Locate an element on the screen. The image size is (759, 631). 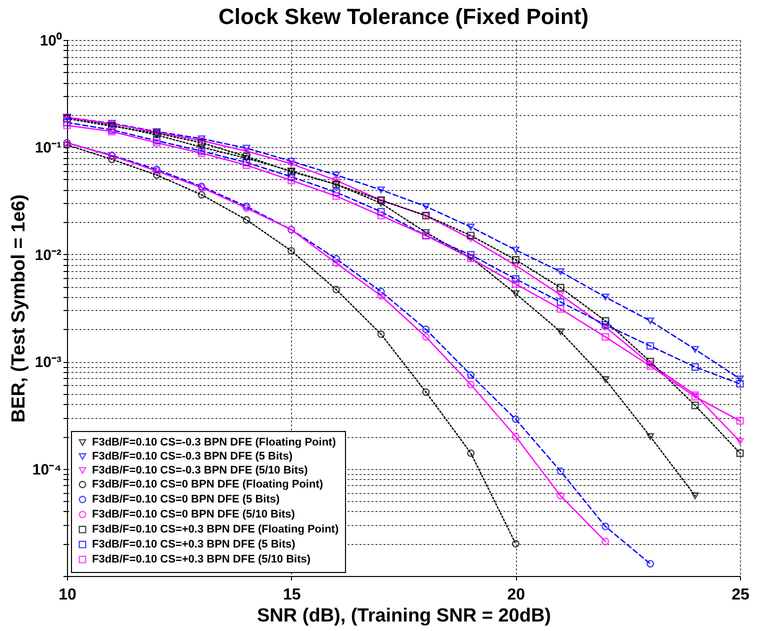
x-tick-label: 20 is located at coordinates (516, 595).